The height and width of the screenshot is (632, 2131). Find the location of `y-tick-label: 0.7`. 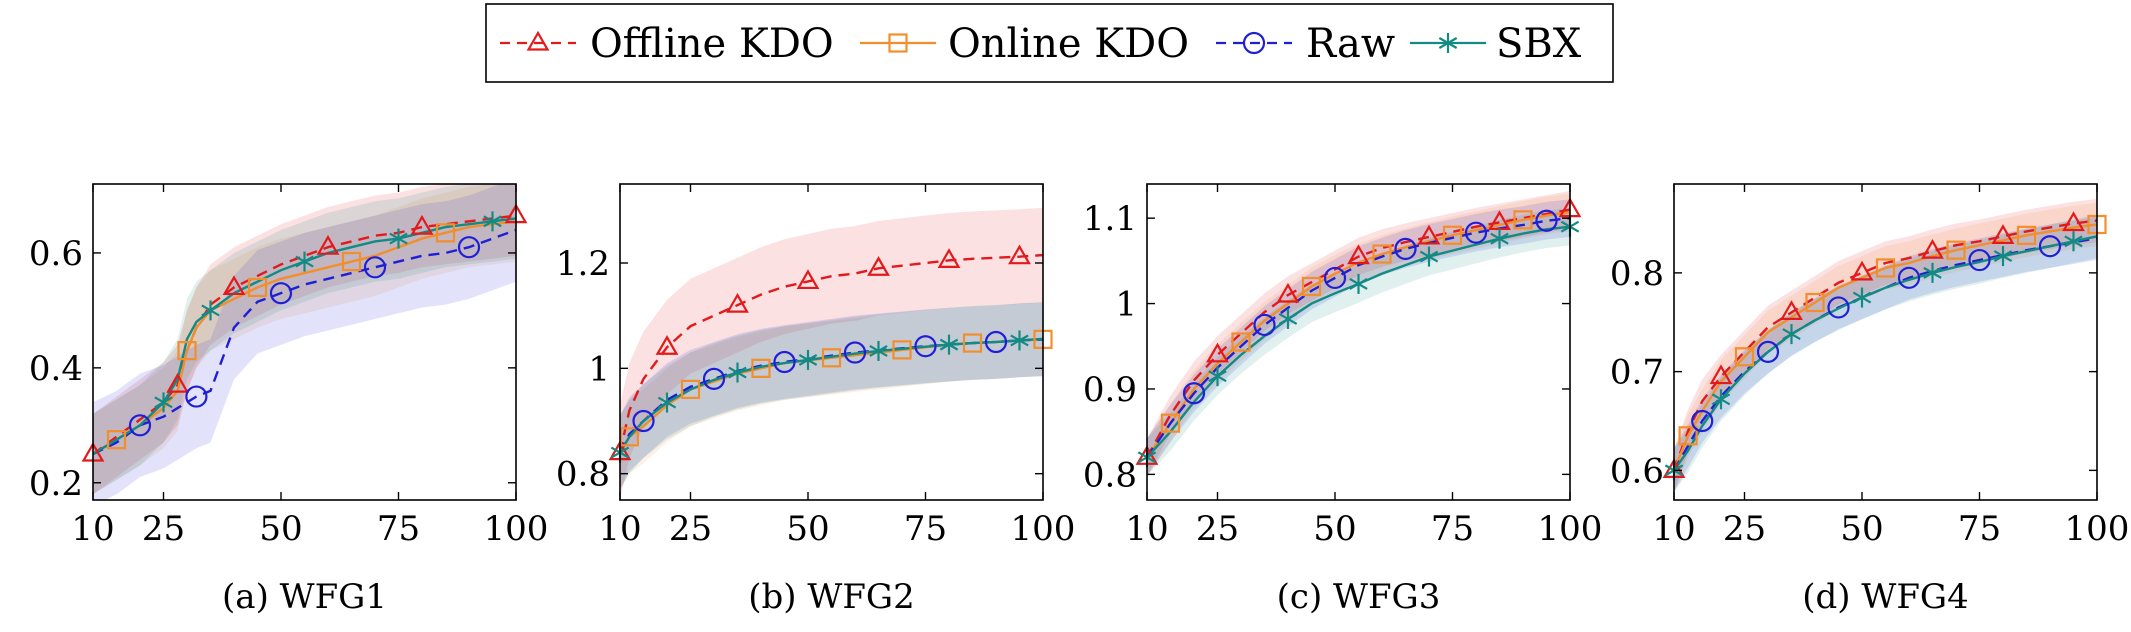

y-tick-label: 0.7 is located at coordinates (1637, 373).